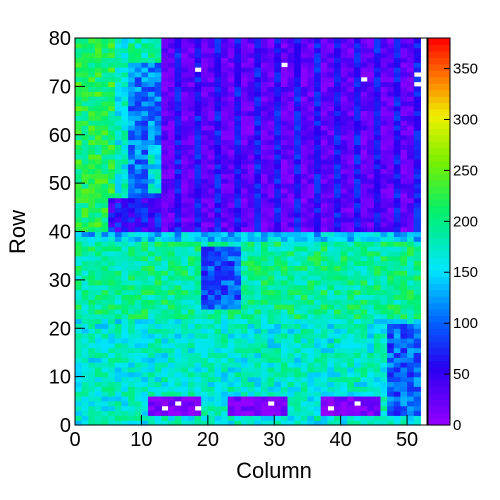  Describe the element at coordinates (439, 231) in the screenshot. I see `color-scale` at that location.